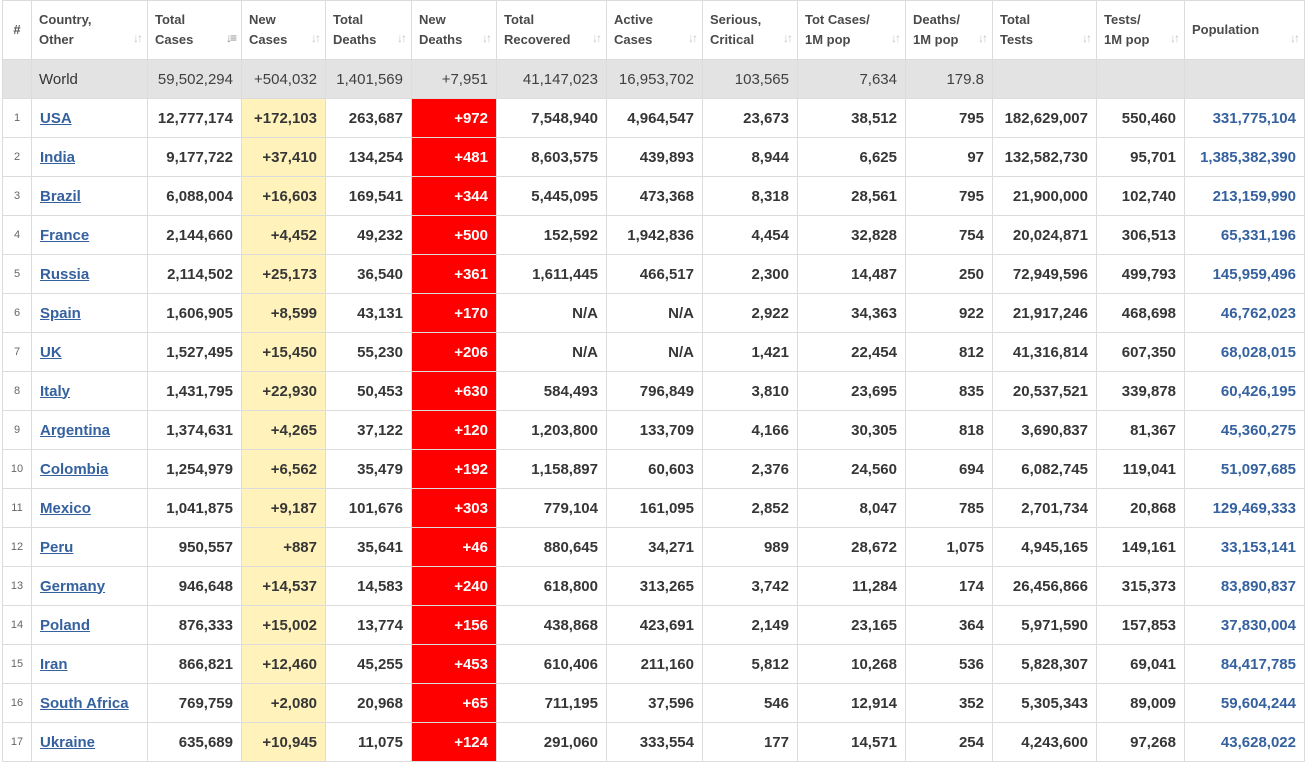  I want to click on header-total-cases: Total Cases ↓≡, so click(194, 30).